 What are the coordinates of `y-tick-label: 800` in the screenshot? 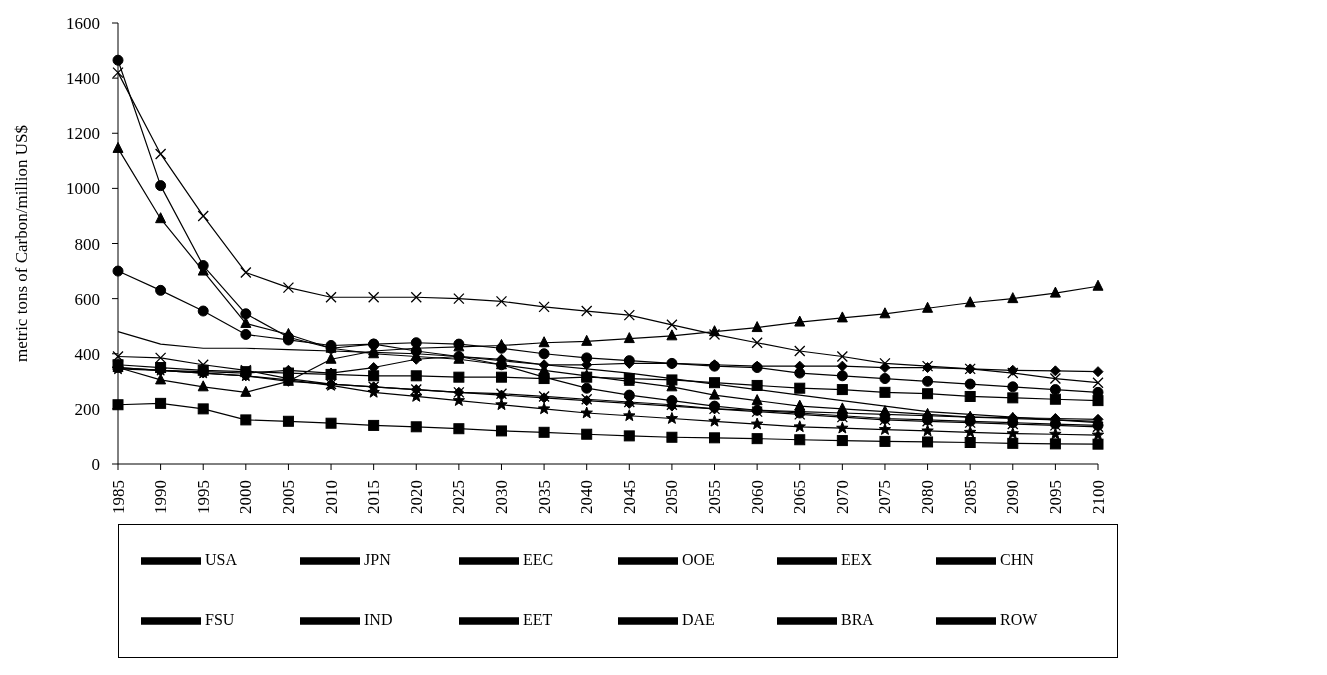 It's located at (87, 244).